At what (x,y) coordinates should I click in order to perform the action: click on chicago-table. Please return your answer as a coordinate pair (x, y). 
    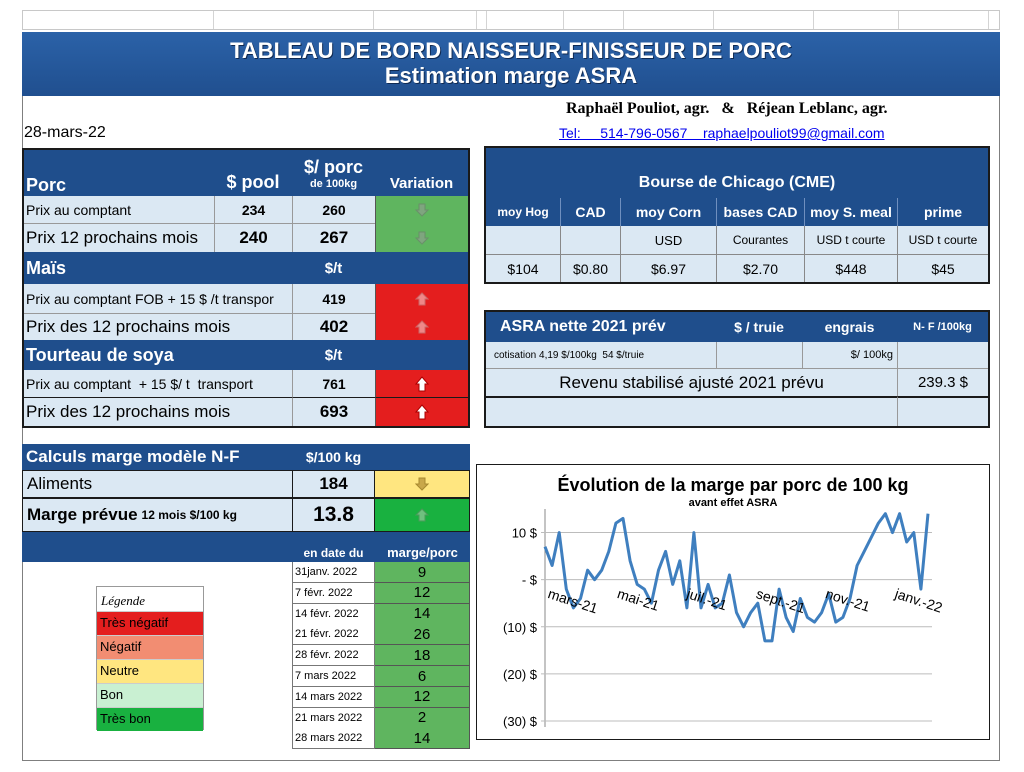
    Looking at the image, I should click on (737, 215).